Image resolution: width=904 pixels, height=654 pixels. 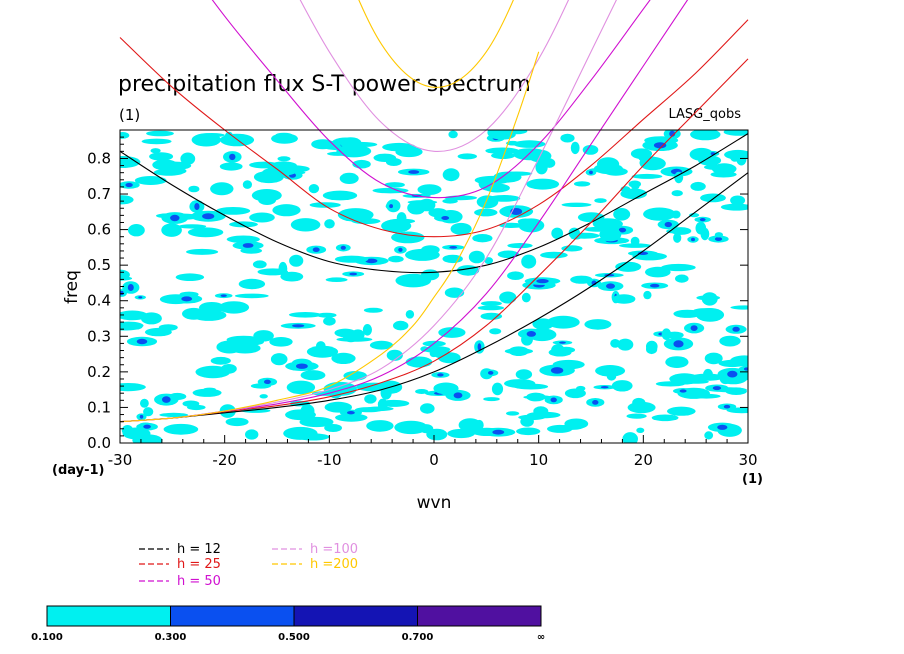 What do you see at coordinates (199, 581) in the screenshot?
I see `legend-label: h = 50` at bounding box center [199, 581].